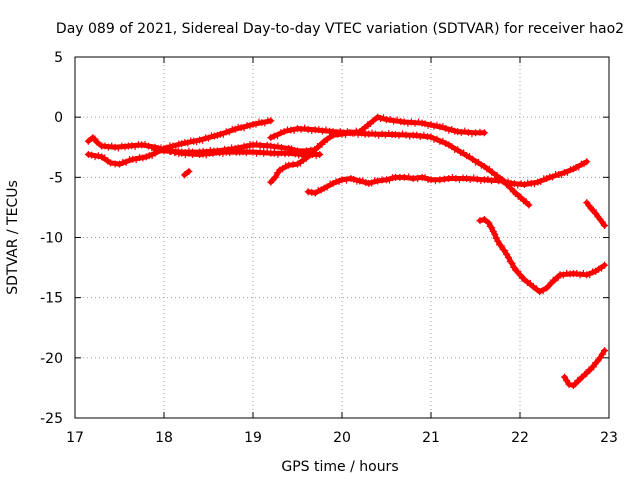 This screenshot has height=480, width=640. I want to click on series-track-f, so click(400, 166).